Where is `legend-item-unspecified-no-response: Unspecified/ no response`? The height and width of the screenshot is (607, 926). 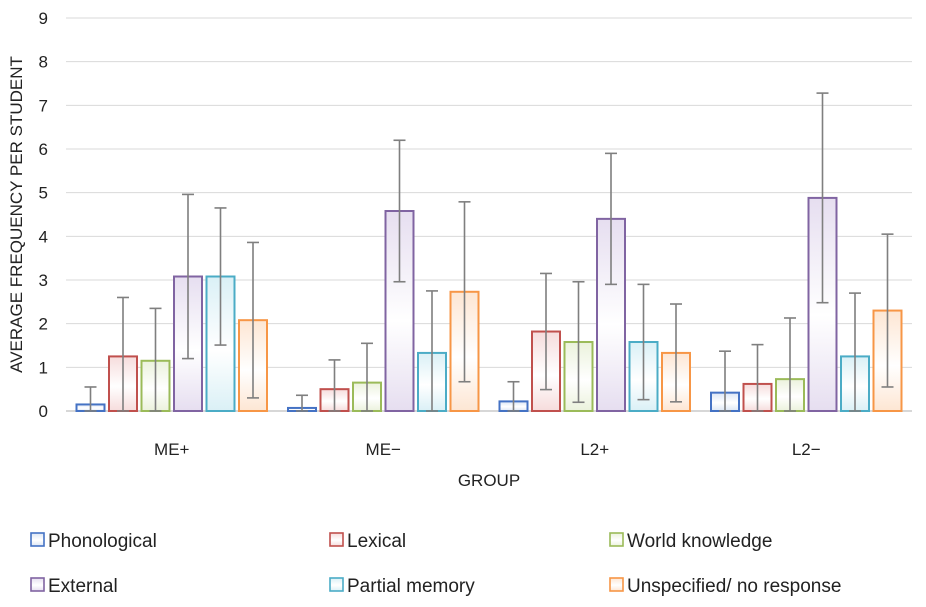
legend-item-unspecified-no-response: Unspecified/ no response is located at coordinates (725, 586).